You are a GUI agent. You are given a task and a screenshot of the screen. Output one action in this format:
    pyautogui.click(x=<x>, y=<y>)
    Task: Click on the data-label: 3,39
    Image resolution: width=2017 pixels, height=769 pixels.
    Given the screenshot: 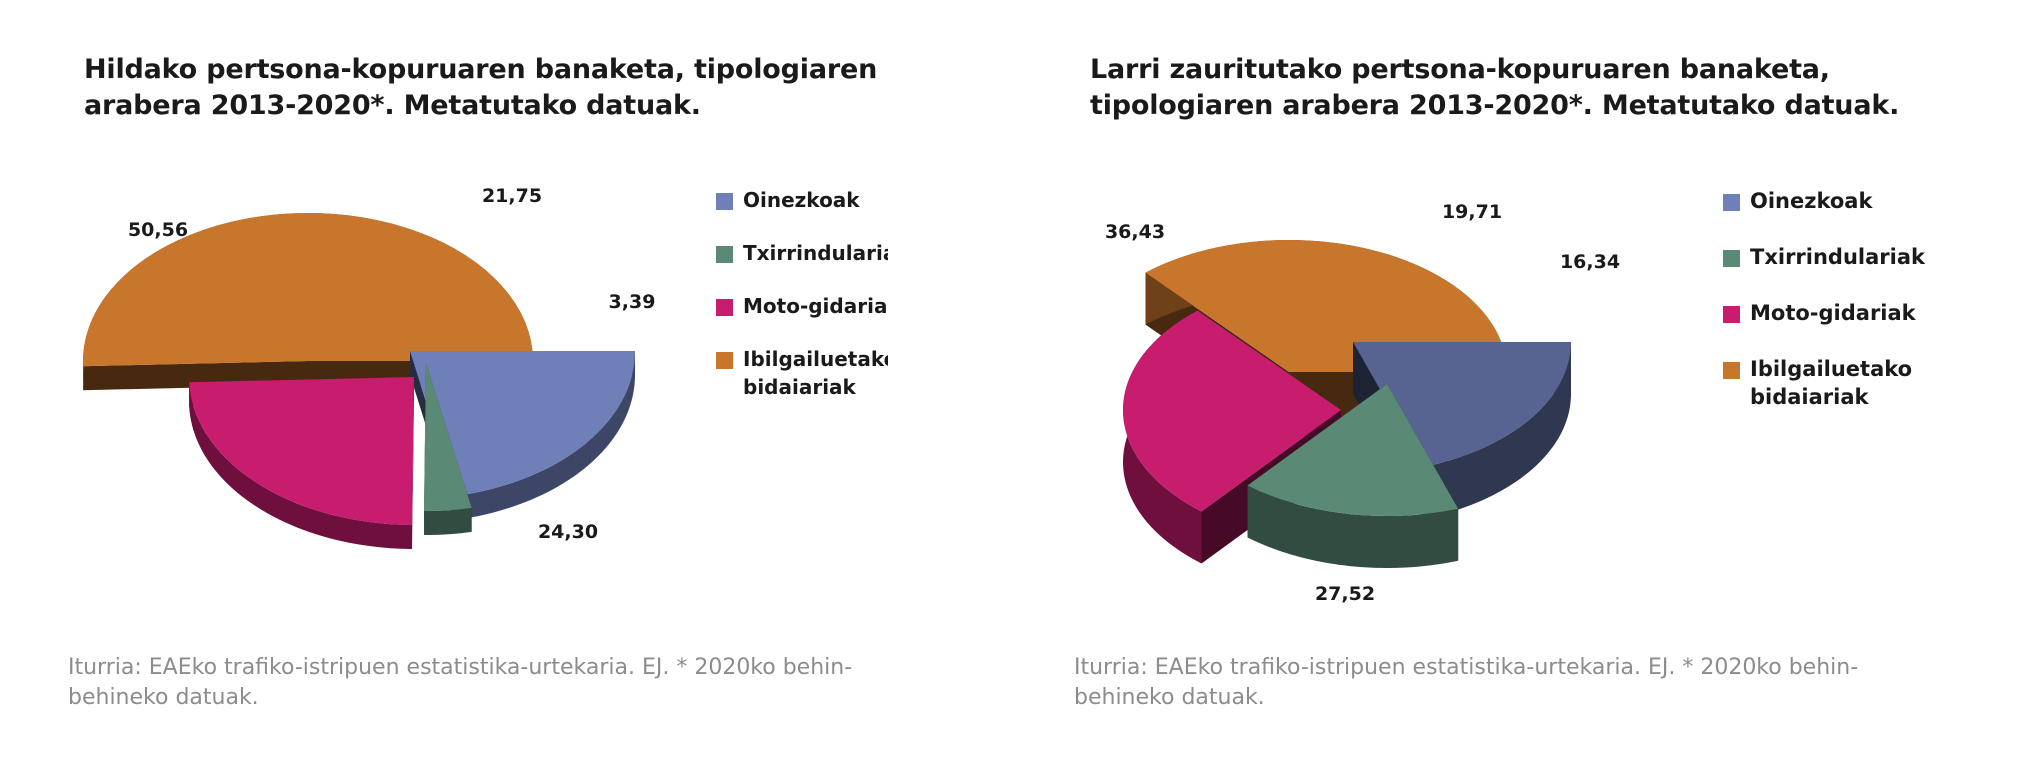 What is the action you would take?
    pyautogui.click(x=632, y=302)
    